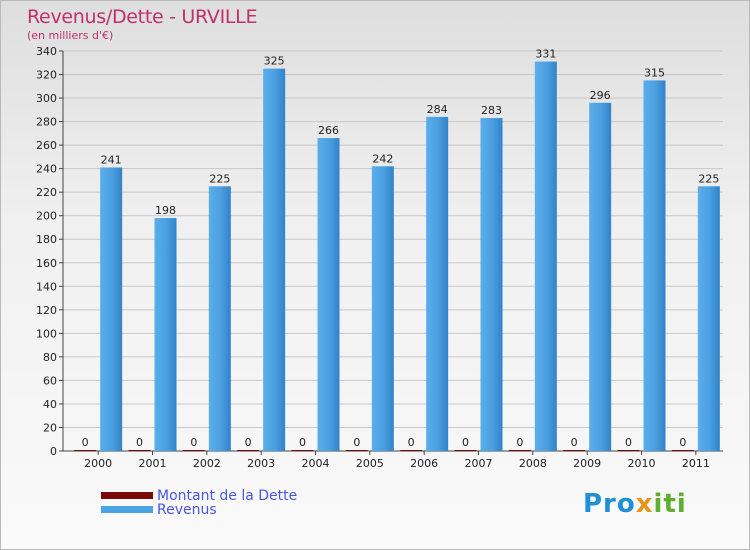 The width and height of the screenshot is (750, 550). What do you see at coordinates (600, 276) in the screenshot?
I see `bar-revenus-2009` at bounding box center [600, 276].